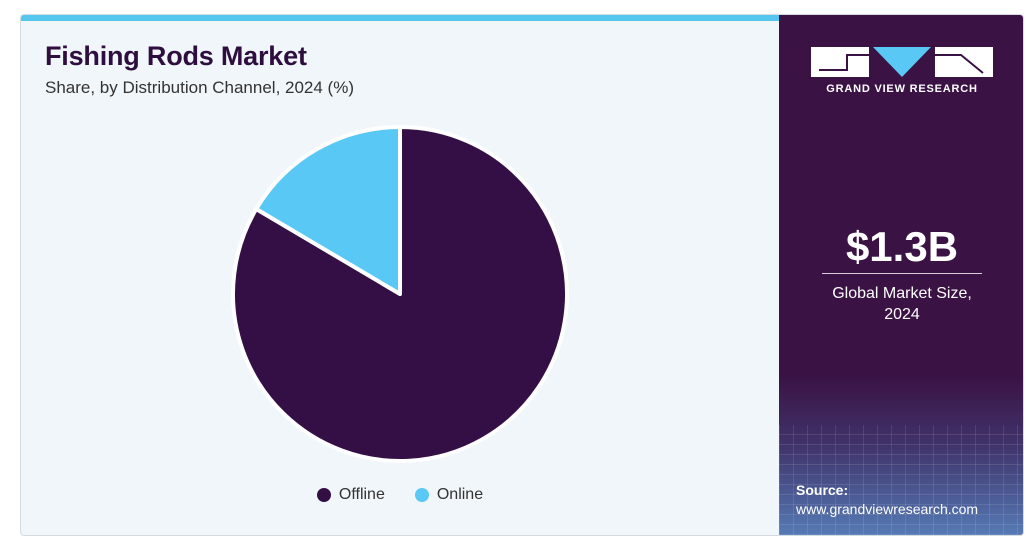  What do you see at coordinates (328, 210) in the screenshot?
I see `pie-slice-online` at bounding box center [328, 210].